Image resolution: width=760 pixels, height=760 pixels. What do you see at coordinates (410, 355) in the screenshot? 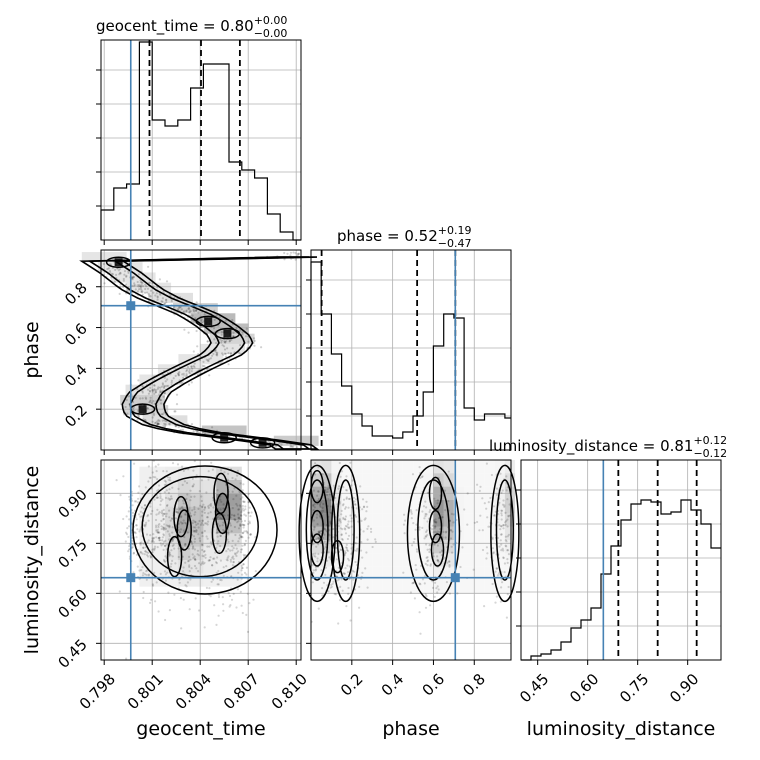
I see `histogram-step` at bounding box center [410, 355].